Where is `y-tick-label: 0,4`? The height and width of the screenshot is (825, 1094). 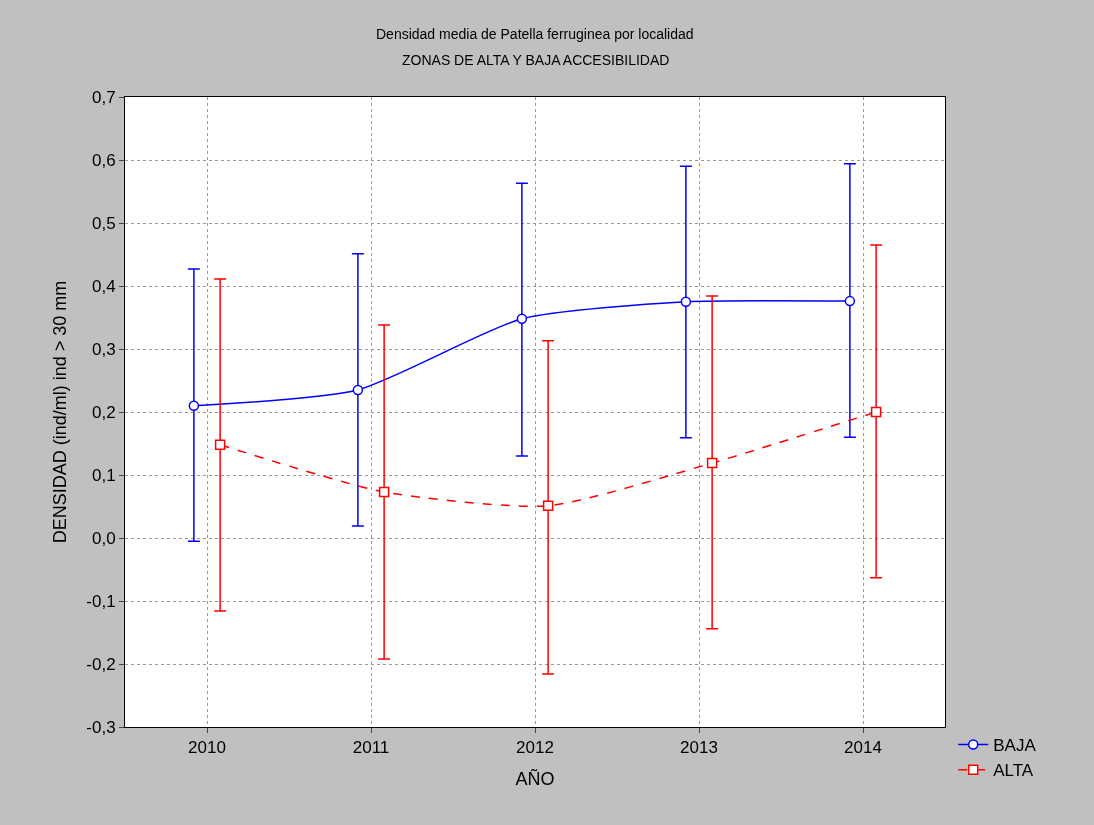
y-tick-label: 0,4 is located at coordinates (103, 286).